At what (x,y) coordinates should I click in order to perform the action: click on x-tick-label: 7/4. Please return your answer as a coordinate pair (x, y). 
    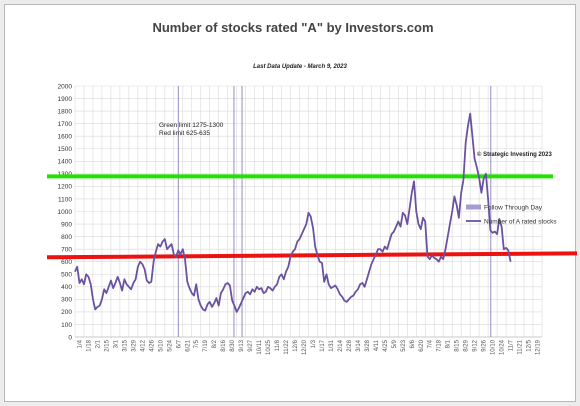
    Looking at the image, I should click on (431, 343).